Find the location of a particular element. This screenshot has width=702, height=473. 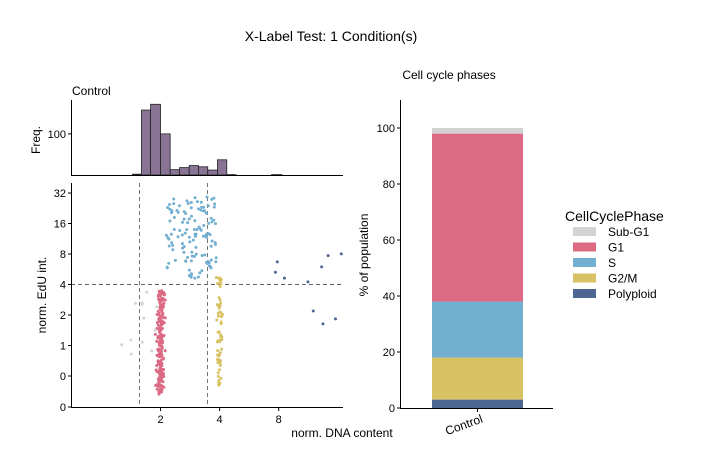

legend-label: Sub-G1 is located at coordinates (629, 232).